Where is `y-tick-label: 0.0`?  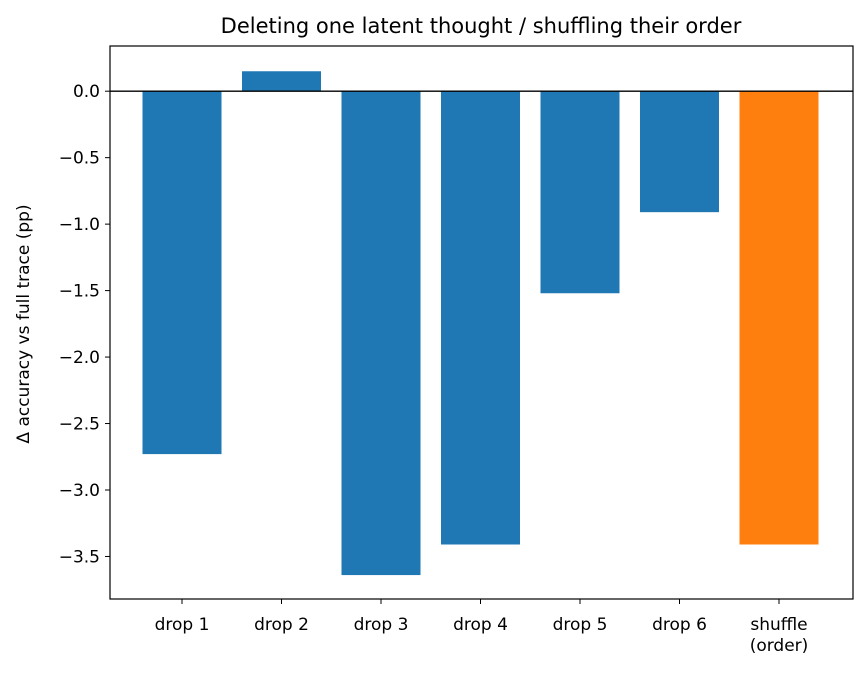 y-tick-label: 0.0 is located at coordinates (86, 92).